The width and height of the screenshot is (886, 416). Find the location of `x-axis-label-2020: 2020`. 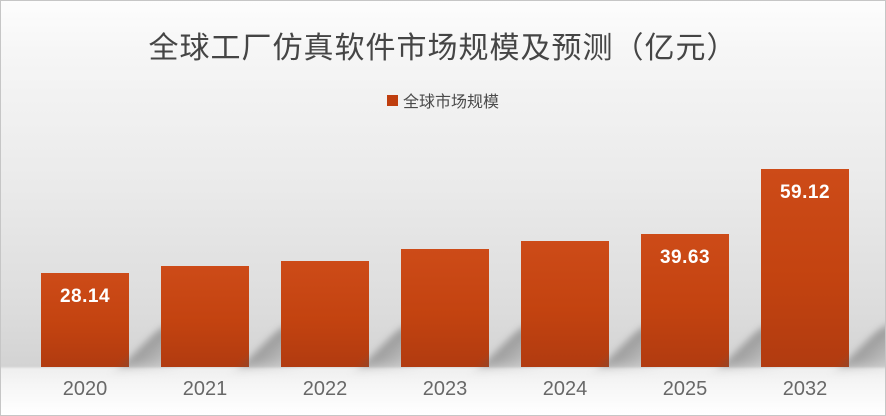

x-axis-label-2020: 2020 is located at coordinates (85, 389).